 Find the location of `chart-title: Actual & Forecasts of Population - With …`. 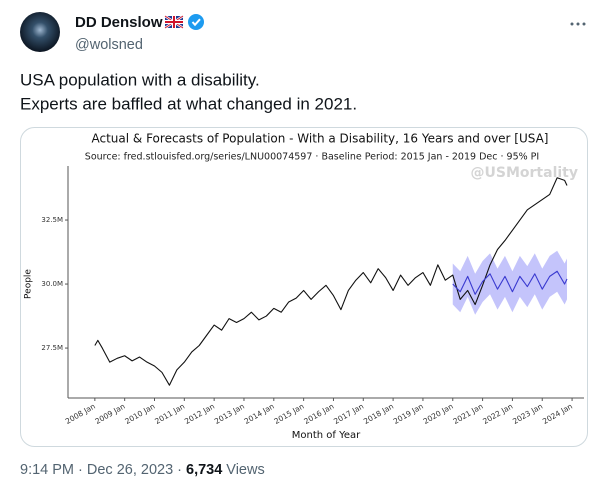

chart-title: Actual & Forecasts of Population - With … is located at coordinates (320, 139).